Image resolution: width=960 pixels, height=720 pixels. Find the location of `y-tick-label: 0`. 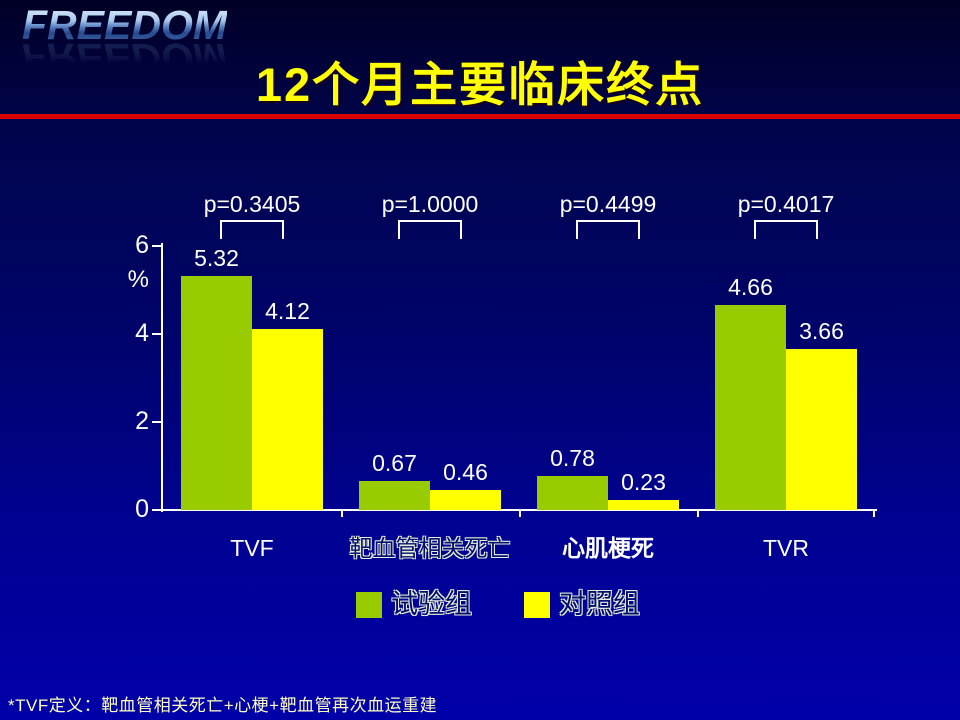

y-tick-label: 0 is located at coordinates (142, 509).